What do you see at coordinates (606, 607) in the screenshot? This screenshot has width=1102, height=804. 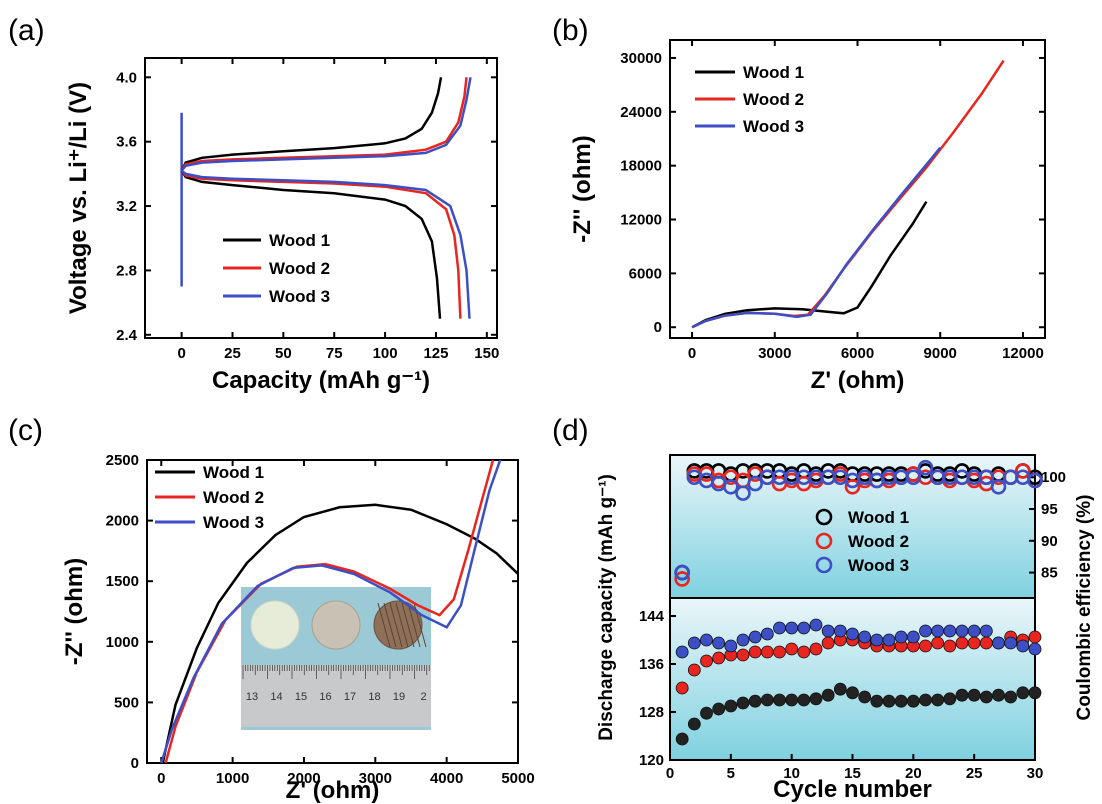 I see `y-axis-title: Discharge capacity (mAh g⁻¹)` at bounding box center [606, 607].